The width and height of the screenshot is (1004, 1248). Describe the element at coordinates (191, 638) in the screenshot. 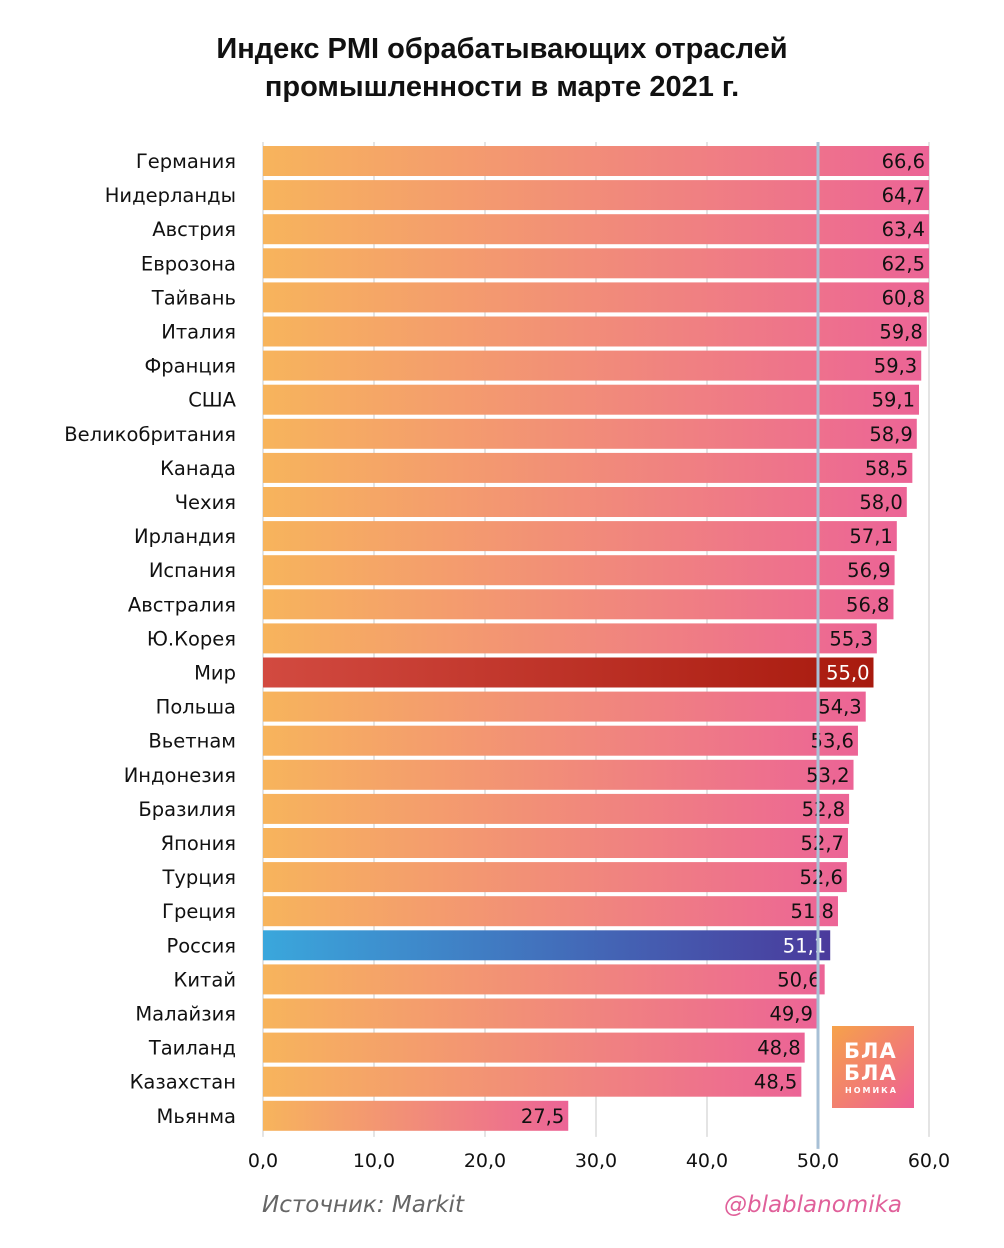

I see `category-label: Ю.Корея` at that location.